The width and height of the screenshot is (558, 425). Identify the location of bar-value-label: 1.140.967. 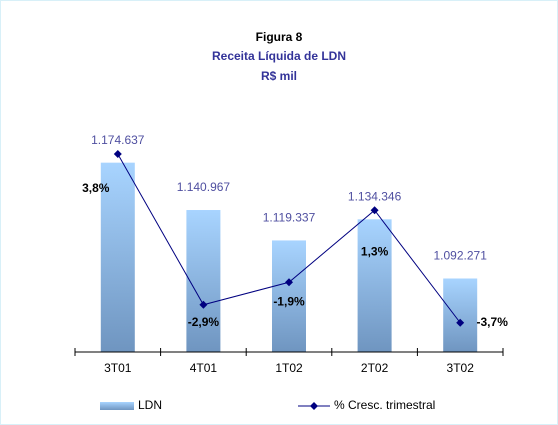
(204, 187).